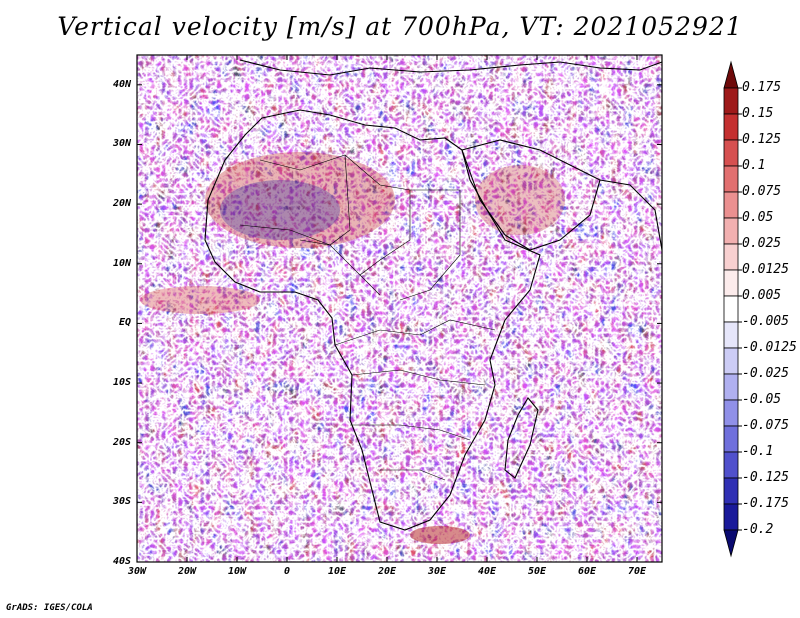  What do you see at coordinates (762, 87) in the screenshot?
I see `colorbar-label: 0.175` at bounding box center [762, 87].